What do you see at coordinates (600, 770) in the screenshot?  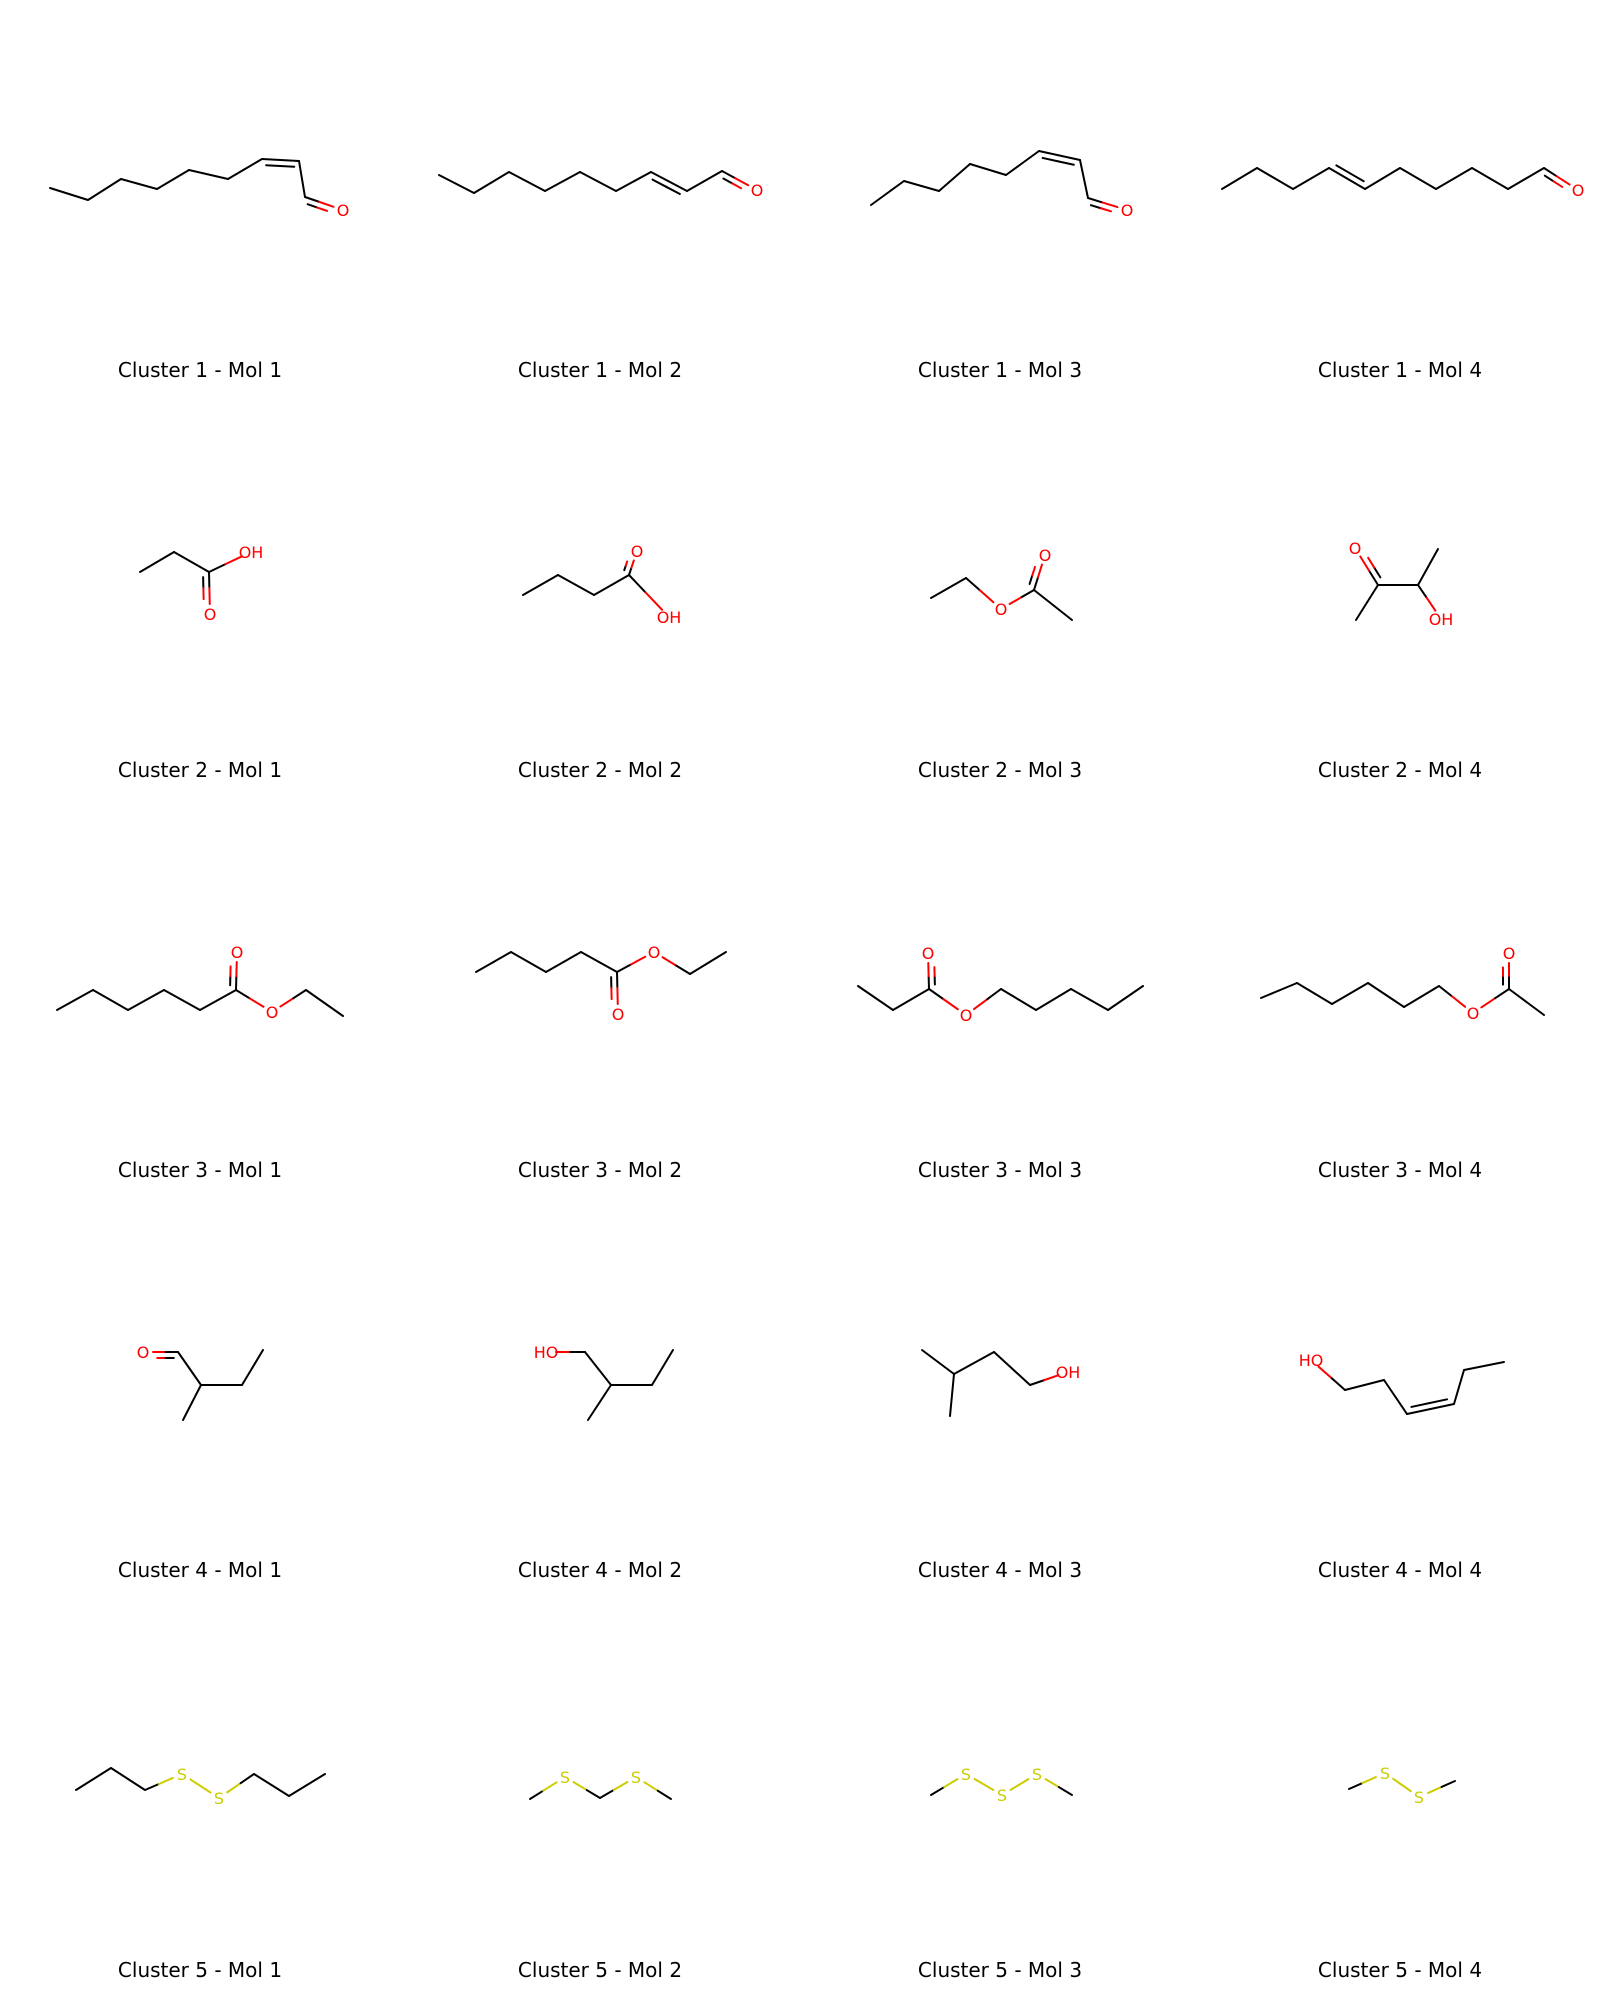 I see `molecule-caption: Cluster 2 - Mol 2` at bounding box center [600, 770].